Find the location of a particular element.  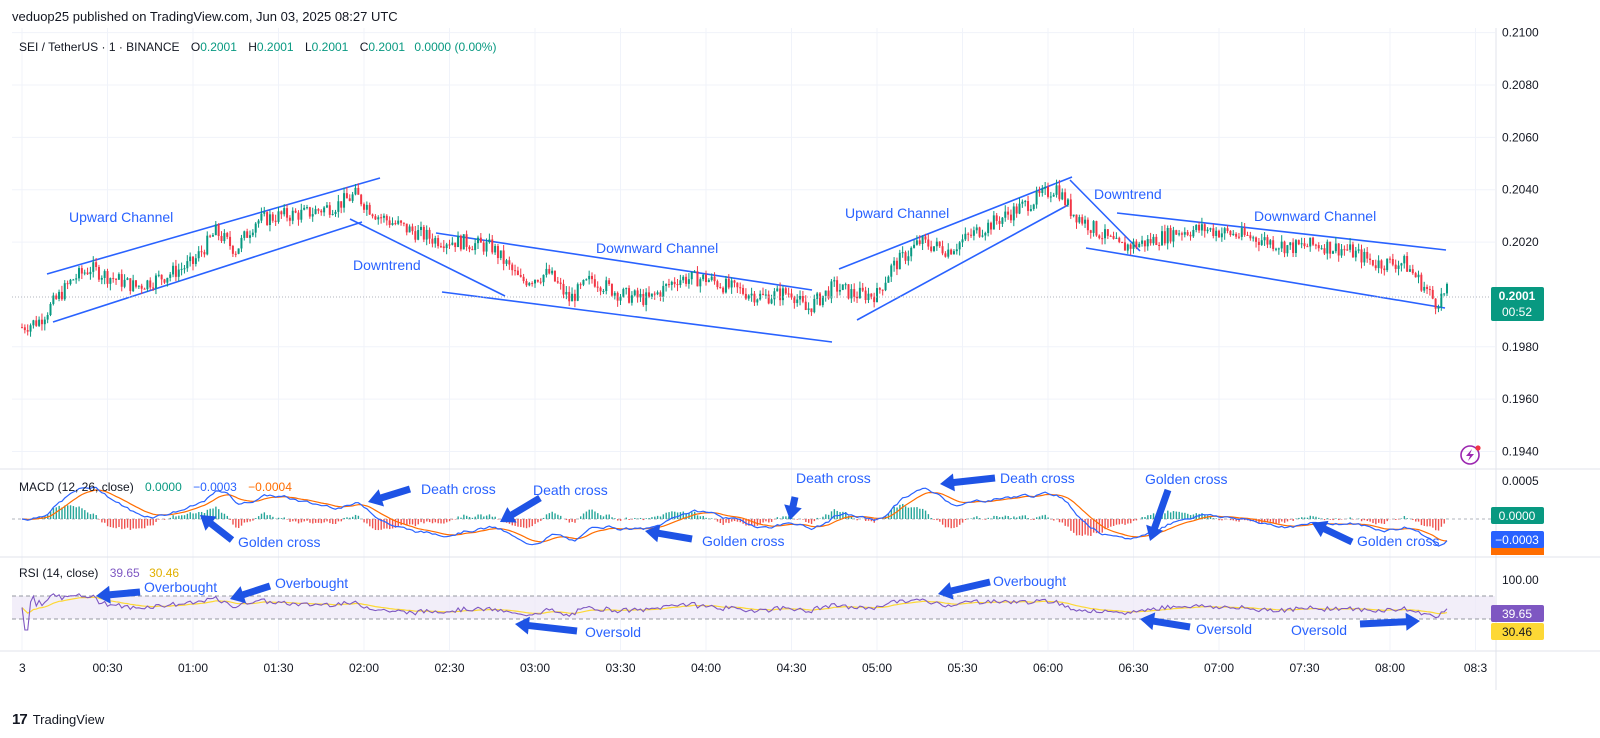

annotation-upward-channel-1: Upward Channel is located at coordinates (121, 217).